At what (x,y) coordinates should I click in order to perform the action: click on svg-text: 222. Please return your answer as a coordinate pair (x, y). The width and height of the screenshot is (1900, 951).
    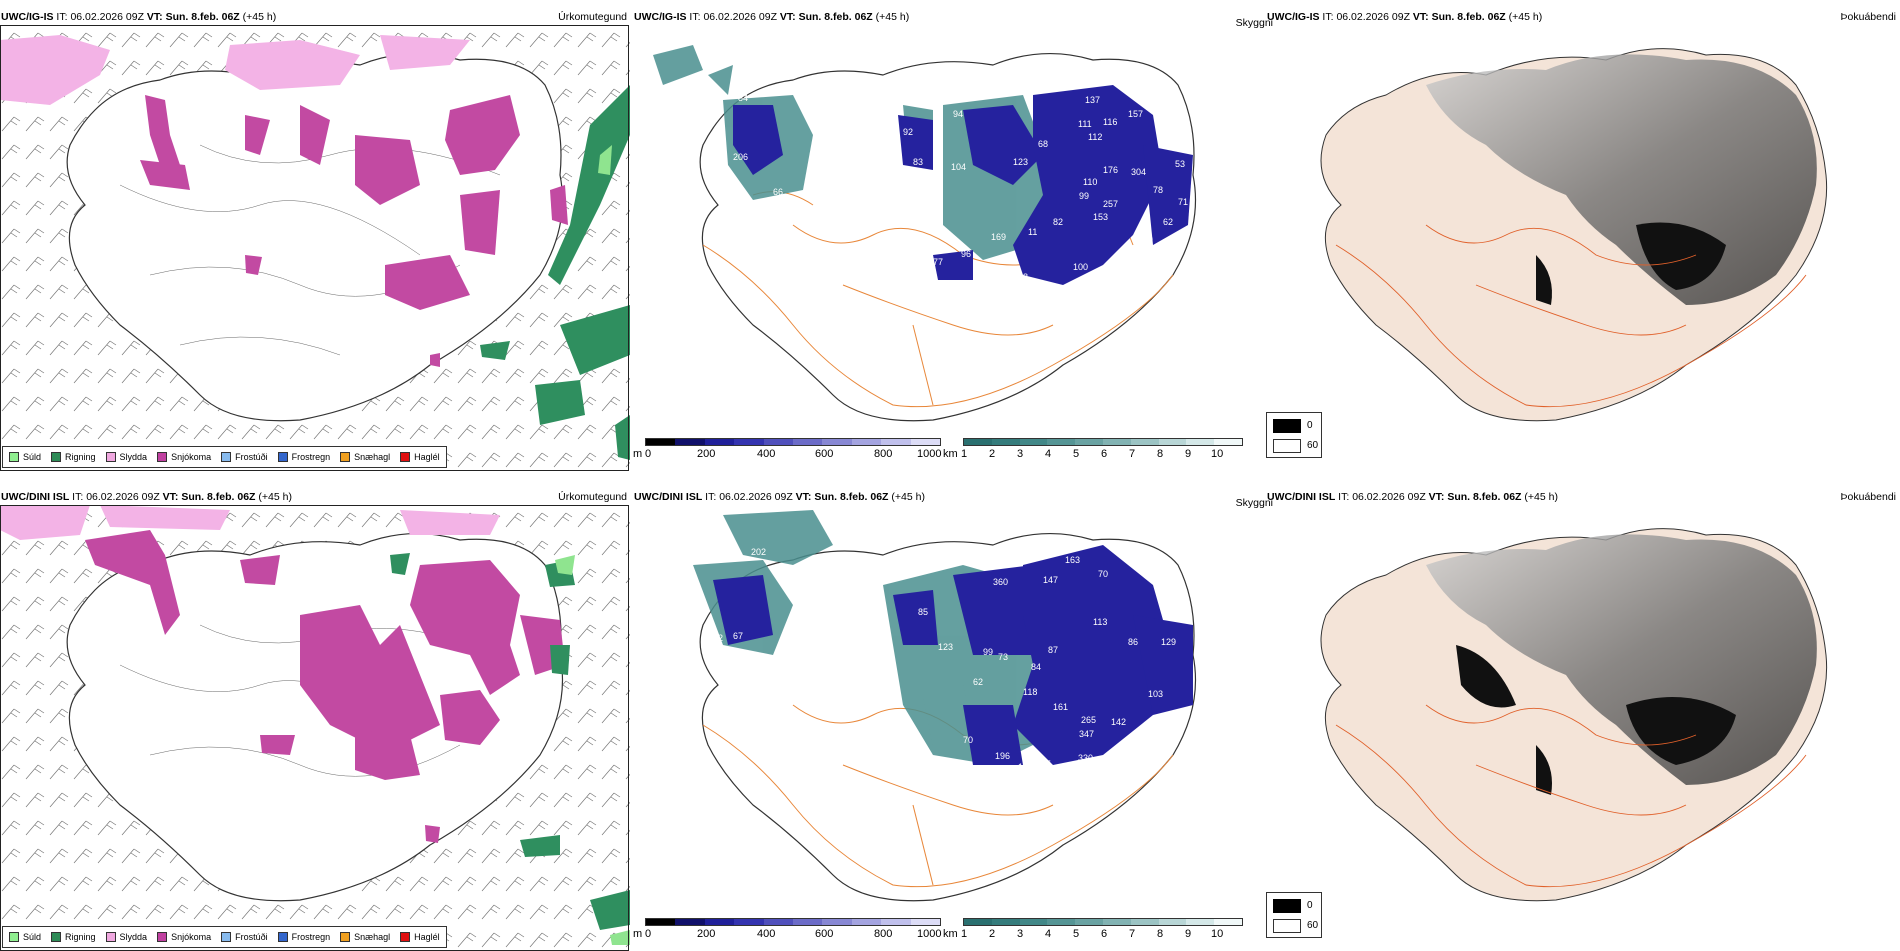
    Looking at the image, I should click on (1062, 788).